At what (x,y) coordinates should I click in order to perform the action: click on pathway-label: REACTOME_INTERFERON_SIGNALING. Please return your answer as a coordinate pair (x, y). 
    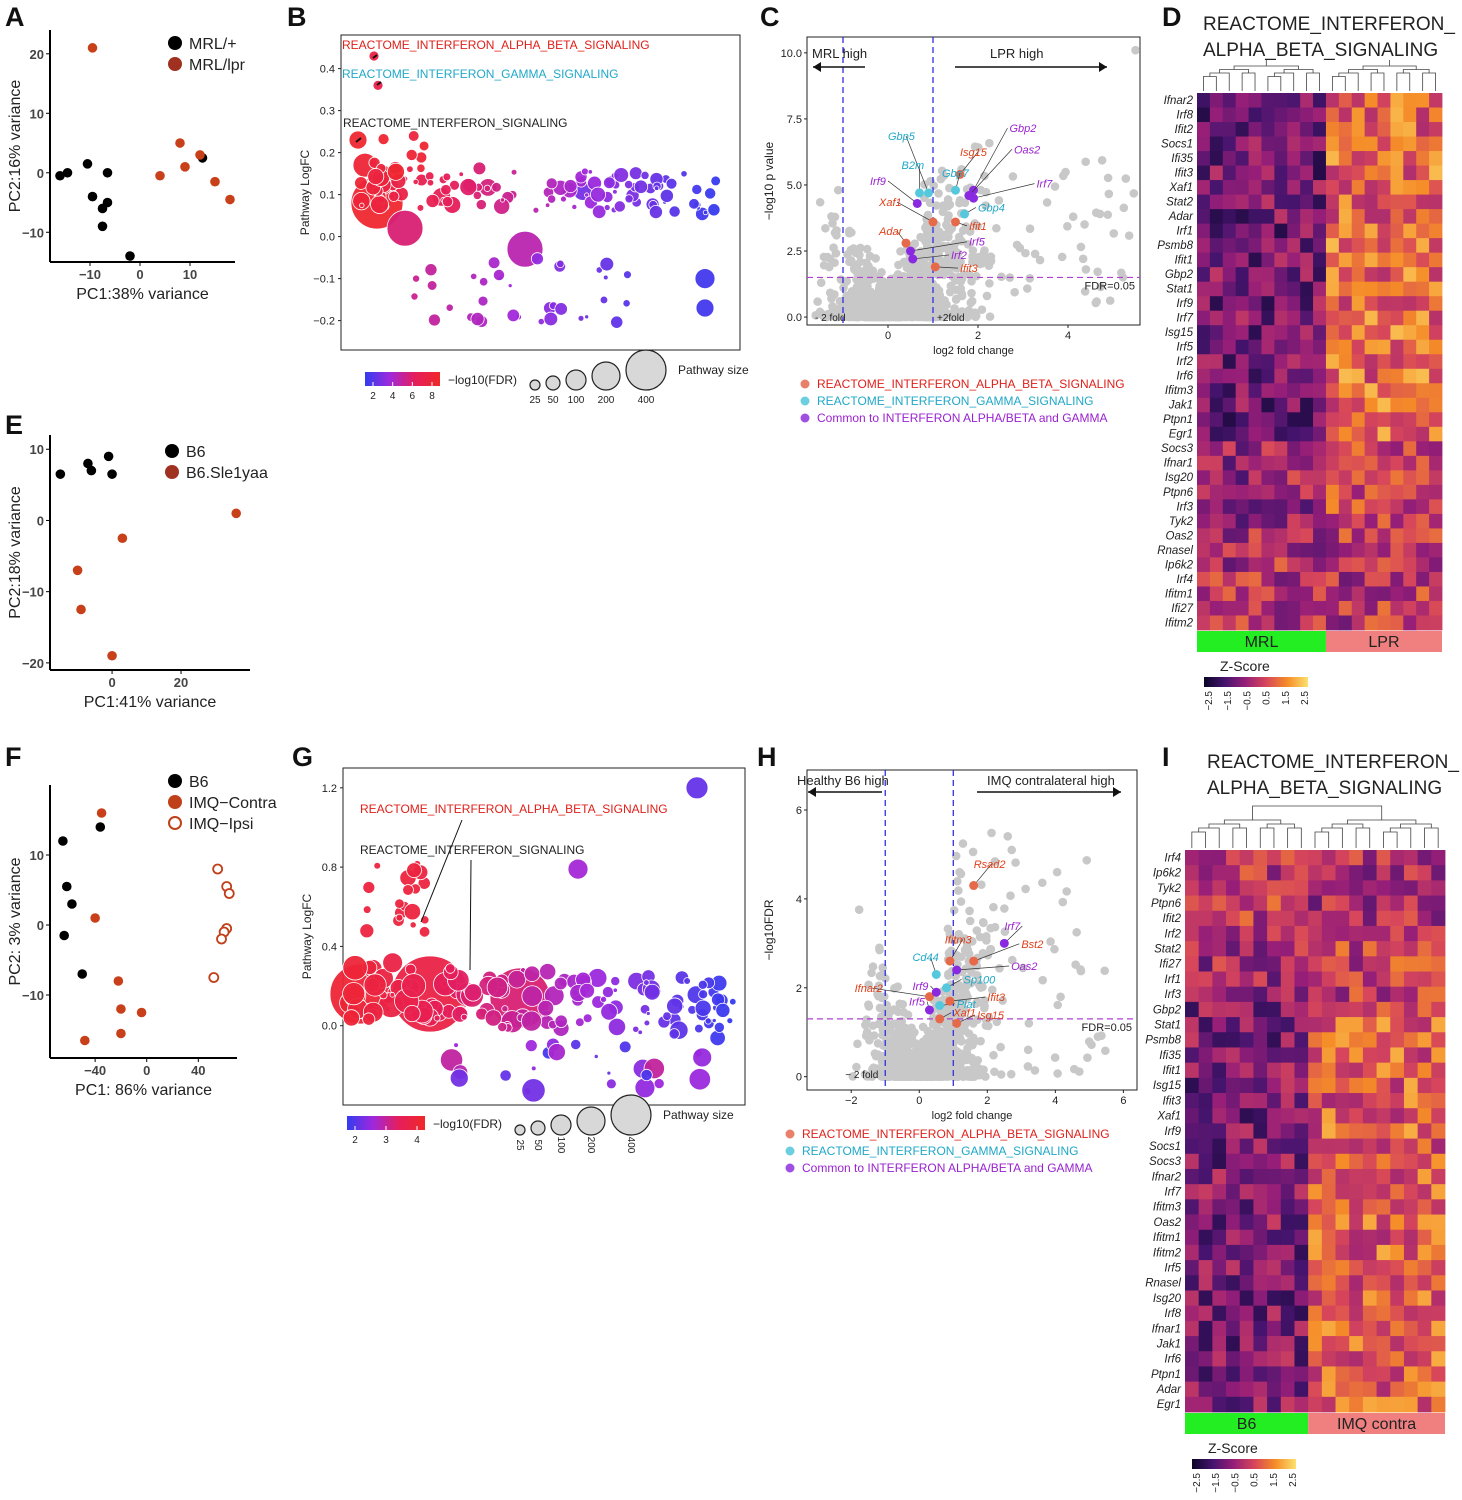
    Looking at the image, I should click on (472, 850).